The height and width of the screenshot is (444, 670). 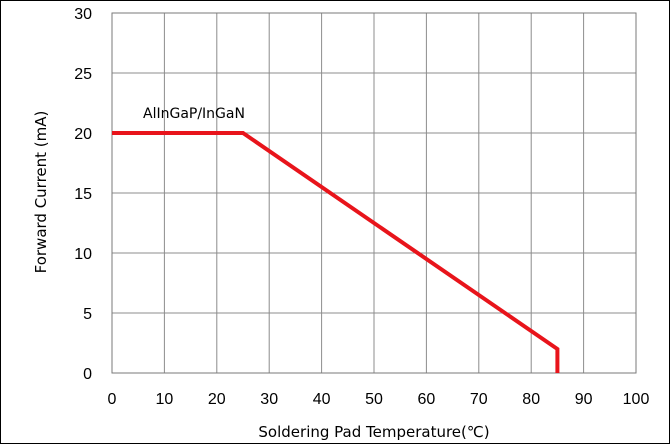 I want to click on series-annotation: AlInGaP/InGaN, so click(x=194, y=114).